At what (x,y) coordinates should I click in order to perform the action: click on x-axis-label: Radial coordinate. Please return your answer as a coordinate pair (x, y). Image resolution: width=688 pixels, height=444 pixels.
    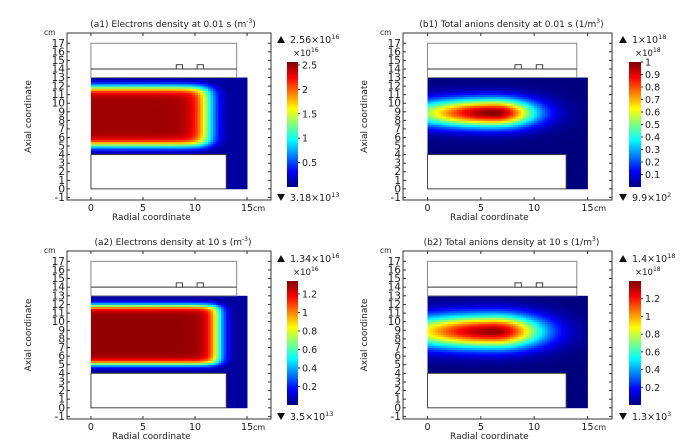
    Looking at the image, I should click on (151, 218).